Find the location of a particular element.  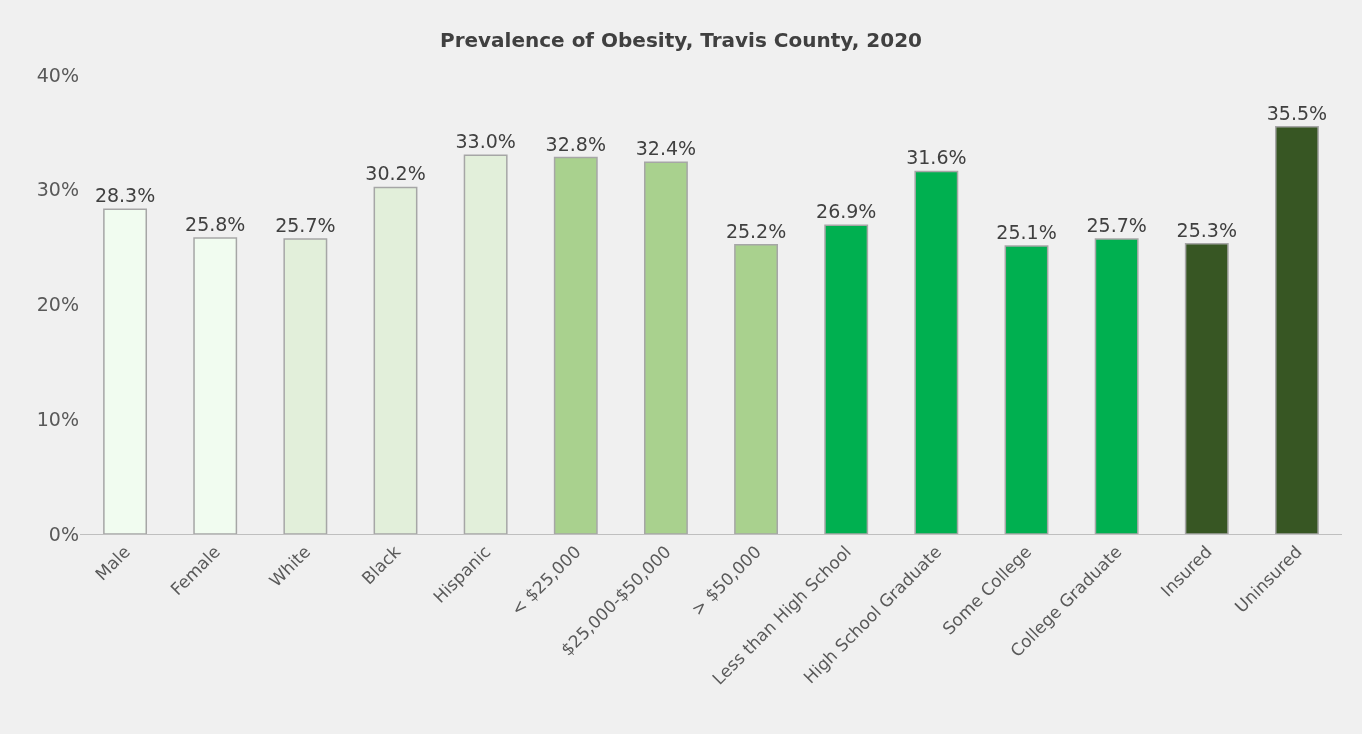

data-label: 35.5% is located at coordinates (1297, 112).